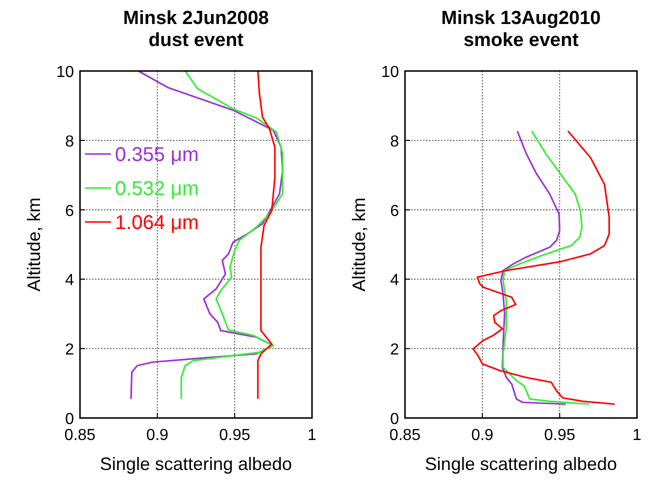 This screenshot has width=648, height=481. I want to click on legend-label: 1.064 μm, so click(157, 223).